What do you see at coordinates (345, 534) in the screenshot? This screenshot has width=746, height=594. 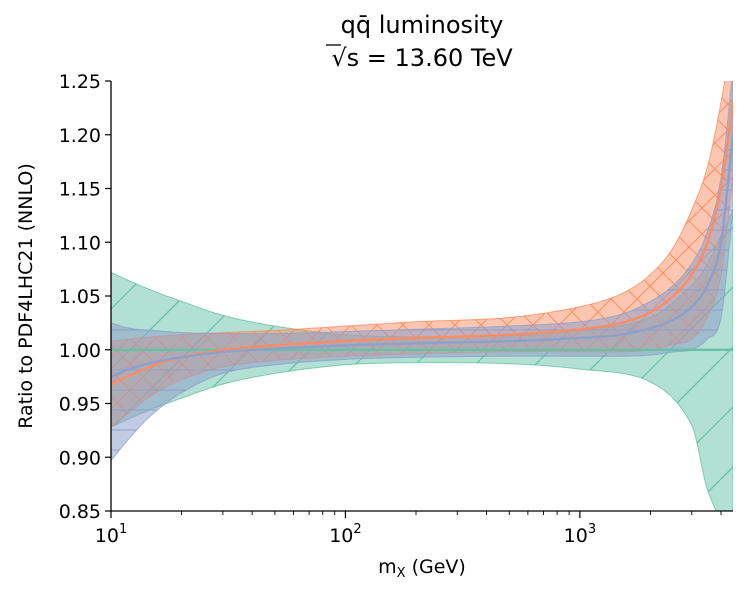 I see `x-tick-label: 10²` at bounding box center [345, 534].